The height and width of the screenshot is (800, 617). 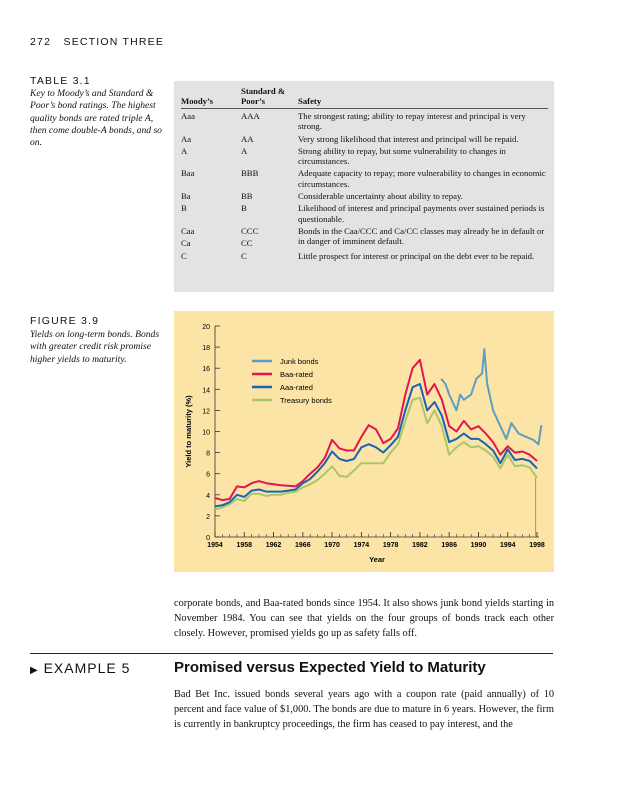 What do you see at coordinates (41, 42) in the screenshot?
I see `page-number: 272` at bounding box center [41, 42].